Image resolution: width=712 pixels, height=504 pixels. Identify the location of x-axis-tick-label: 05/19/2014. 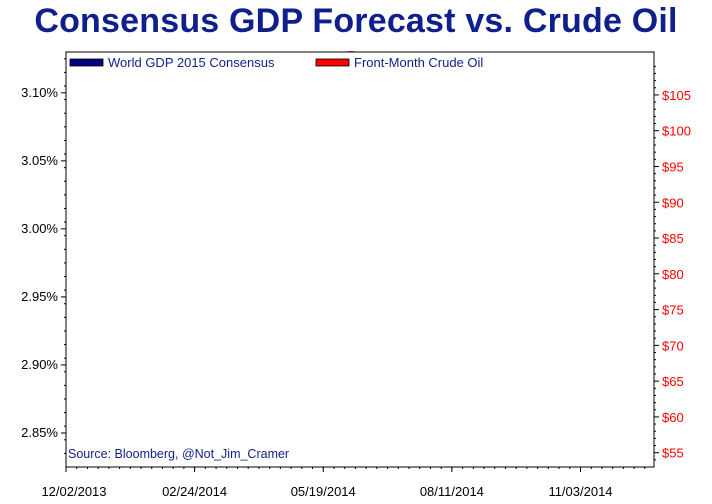
(323, 491).